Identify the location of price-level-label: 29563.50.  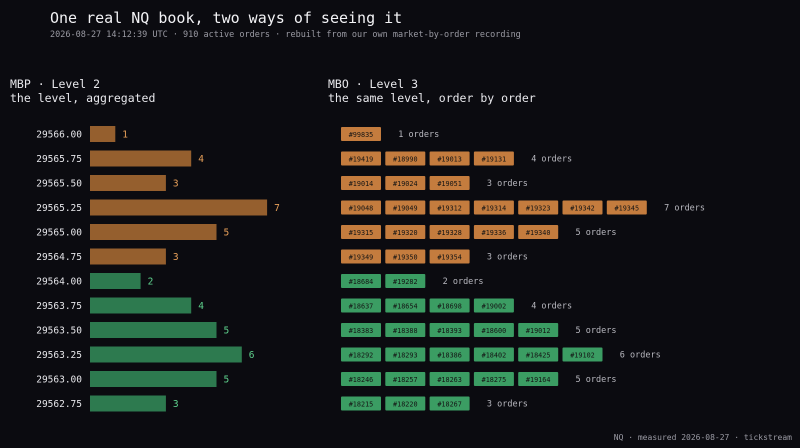
(59, 331).